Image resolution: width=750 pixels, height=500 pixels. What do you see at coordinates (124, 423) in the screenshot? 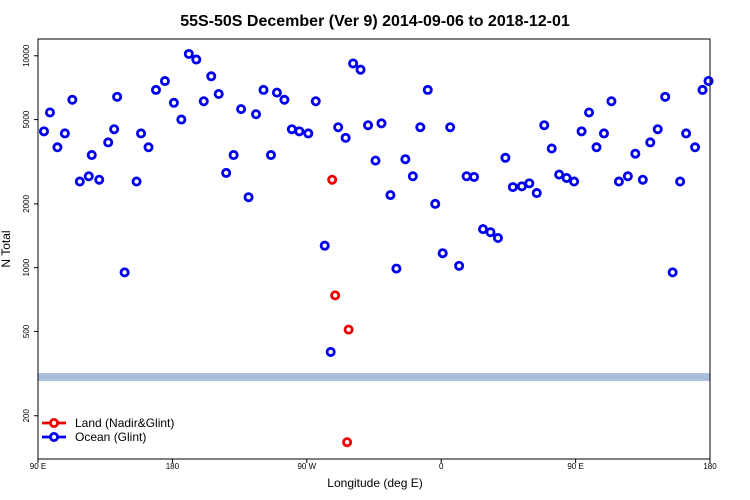
I see `legend-land-label: Land (Nadir&Glint)` at bounding box center [124, 423].